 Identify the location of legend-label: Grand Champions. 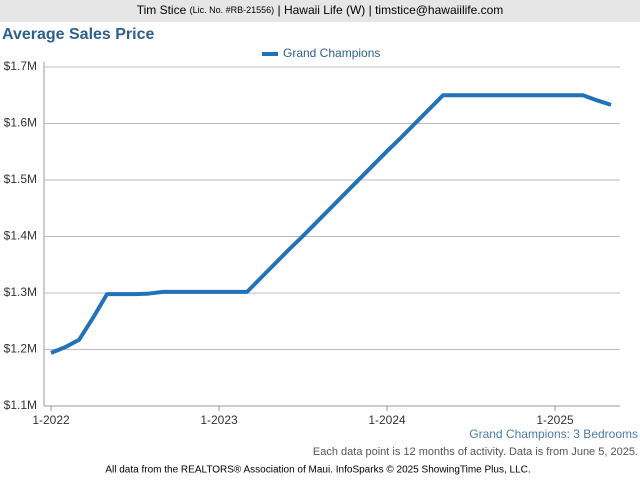
(331, 53).